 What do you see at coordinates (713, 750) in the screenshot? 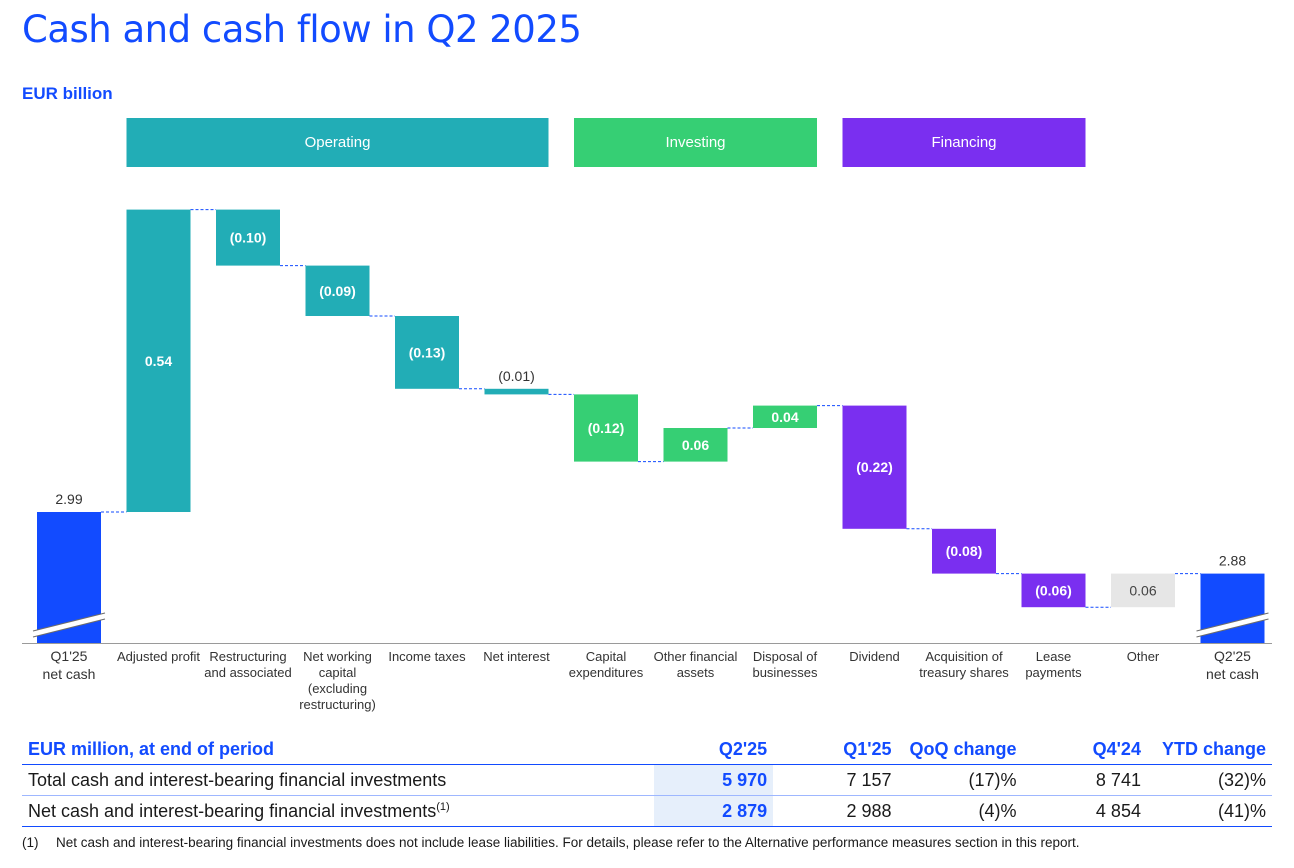
I see `table-header: Q2'25` at bounding box center [713, 750].